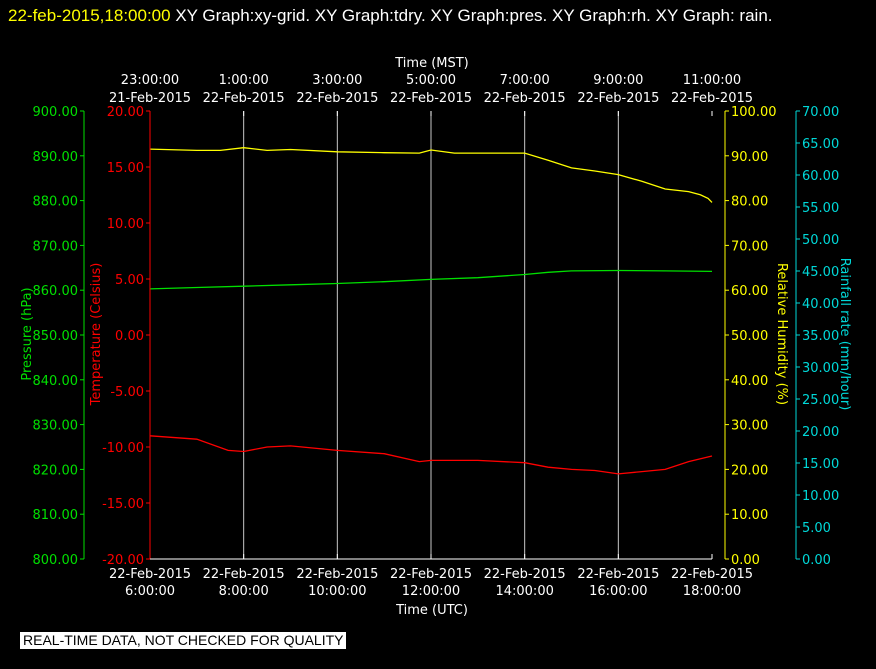 This screenshot has width=876, height=669. What do you see at coordinates (816, 528) in the screenshot?
I see `rain-tick-label: 5.00` at bounding box center [816, 528].